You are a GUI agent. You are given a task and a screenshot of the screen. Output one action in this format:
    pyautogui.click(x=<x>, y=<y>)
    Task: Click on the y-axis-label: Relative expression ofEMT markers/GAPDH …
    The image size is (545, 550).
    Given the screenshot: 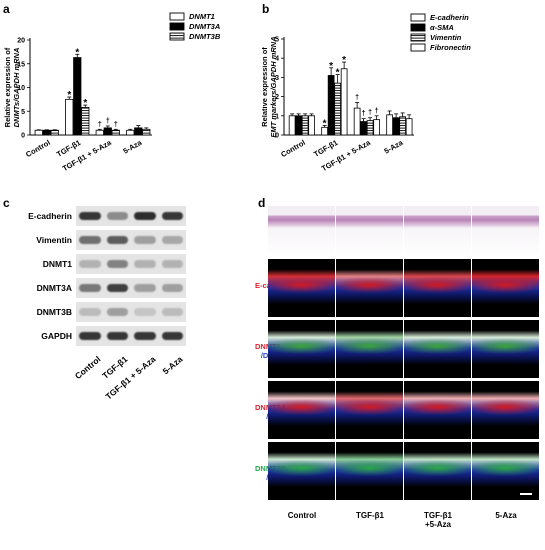 What is the action you would take?
    pyautogui.click(x=270, y=86)
    